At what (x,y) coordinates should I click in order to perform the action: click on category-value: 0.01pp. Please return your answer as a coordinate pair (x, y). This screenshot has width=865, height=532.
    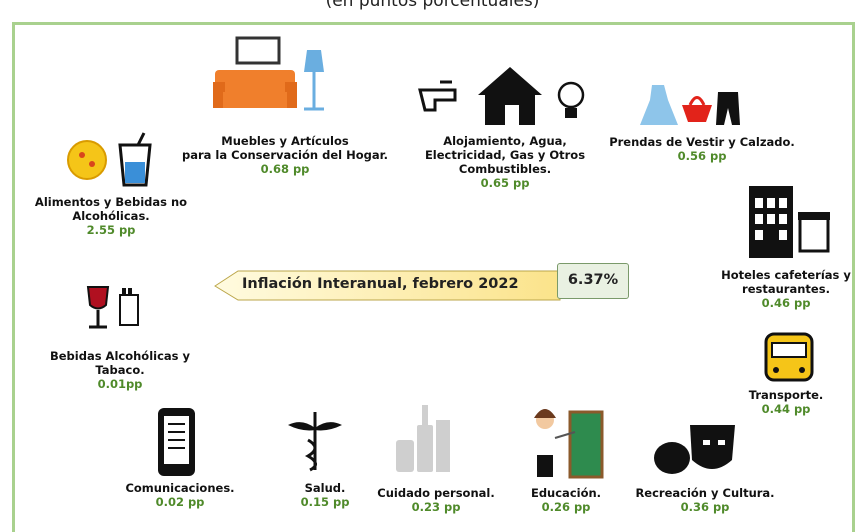
    Looking at the image, I should click on (120, 384).